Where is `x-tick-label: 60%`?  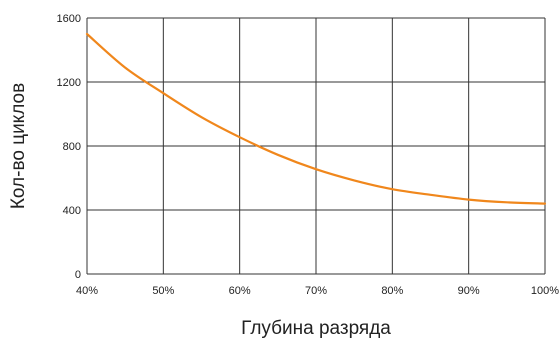 x-tick-label: 60% is located at coordinates (240, 291).